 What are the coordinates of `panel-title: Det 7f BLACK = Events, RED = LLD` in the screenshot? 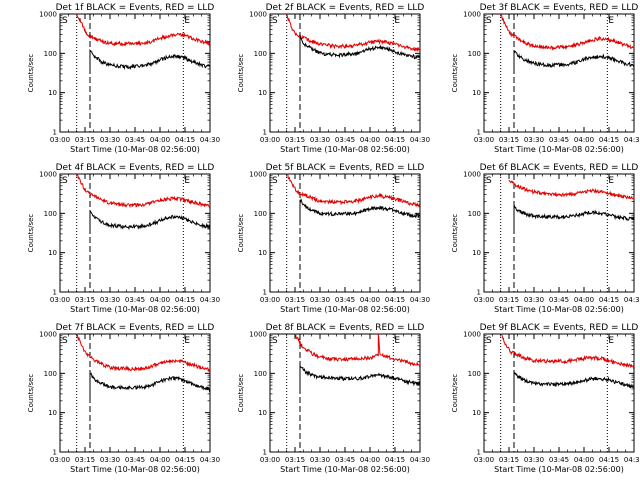 It's located at (135, 328).